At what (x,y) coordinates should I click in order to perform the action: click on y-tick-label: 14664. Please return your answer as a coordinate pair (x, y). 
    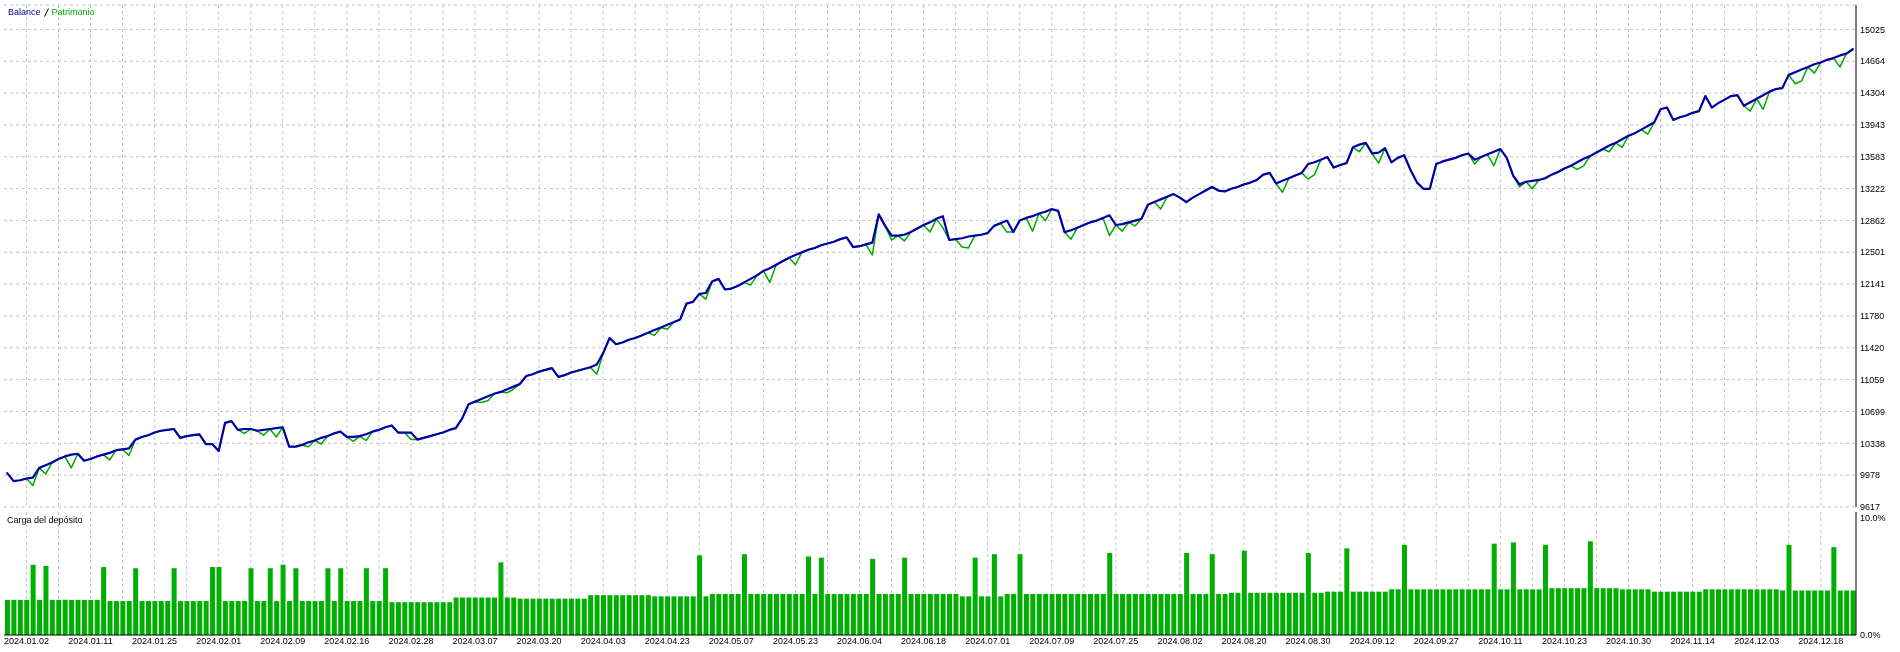
    Looking at the image, I should click on (1873, 61).